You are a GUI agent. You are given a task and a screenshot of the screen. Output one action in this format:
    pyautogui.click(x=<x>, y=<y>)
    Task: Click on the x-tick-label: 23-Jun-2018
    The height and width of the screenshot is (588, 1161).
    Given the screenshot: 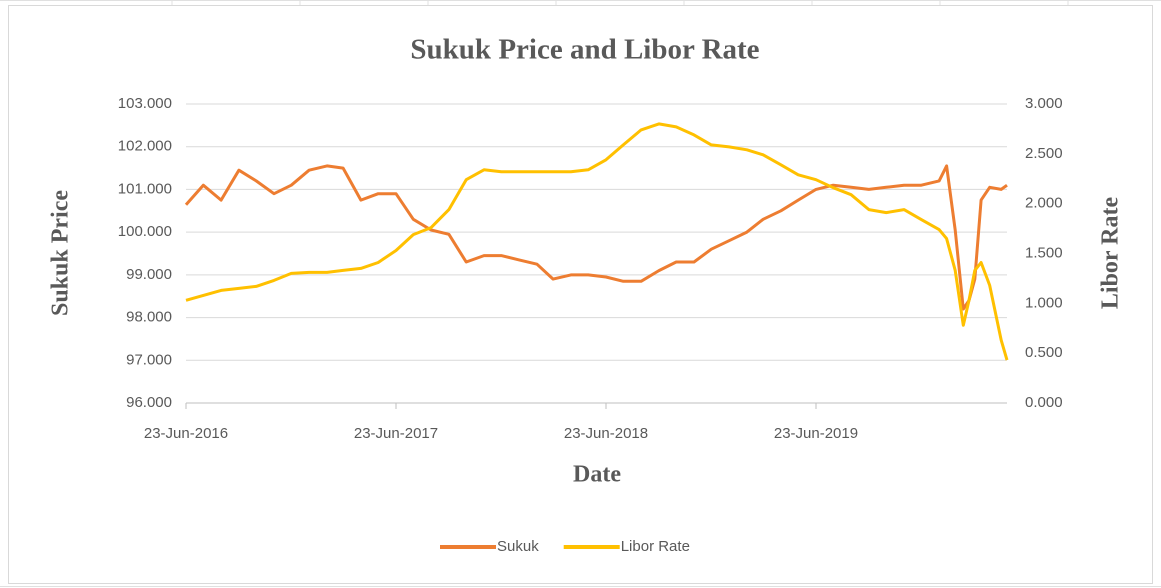 What is the action you would take?
    pyautogui.click(x=606, y=433)
    